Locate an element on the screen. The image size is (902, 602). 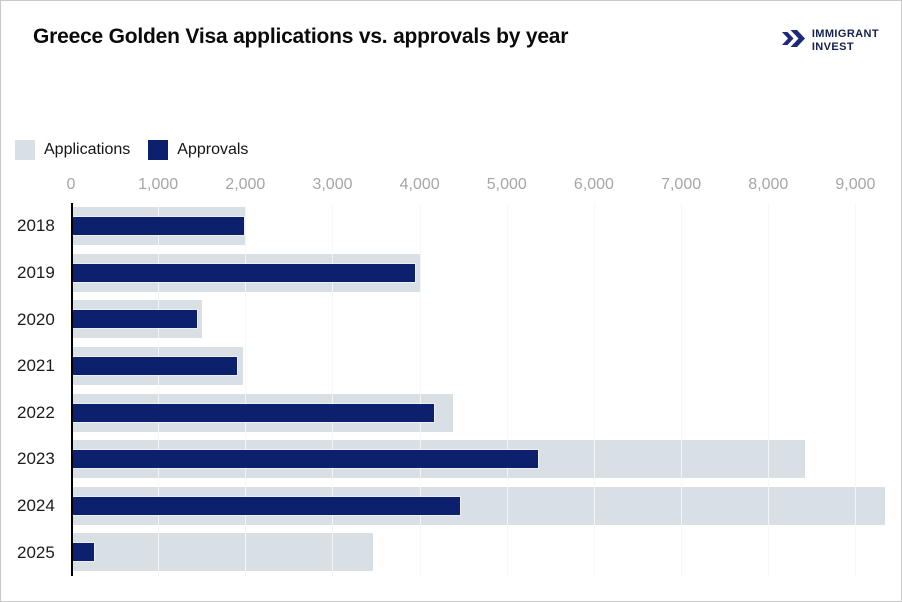
bar-approvals-2023 is located at coordinates (305, 459).